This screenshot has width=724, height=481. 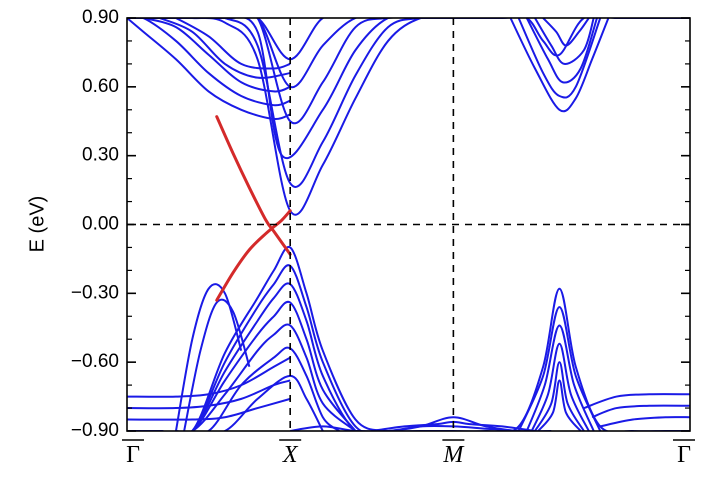 What do you see at coordinates (133, 455) in the screenshot?
I see `k-point-label-0: Γ` at bounding box center [133, 455].